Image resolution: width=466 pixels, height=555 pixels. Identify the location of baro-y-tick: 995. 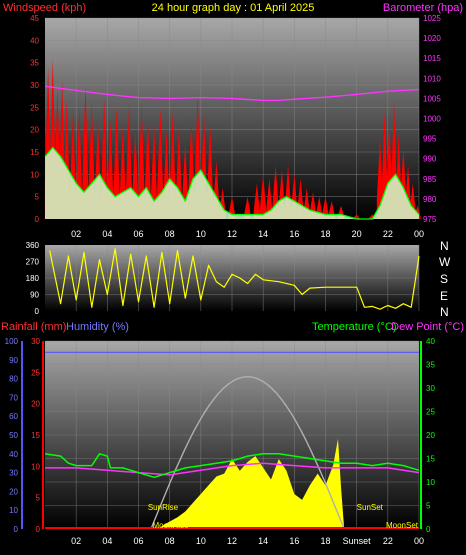
(430, 139).